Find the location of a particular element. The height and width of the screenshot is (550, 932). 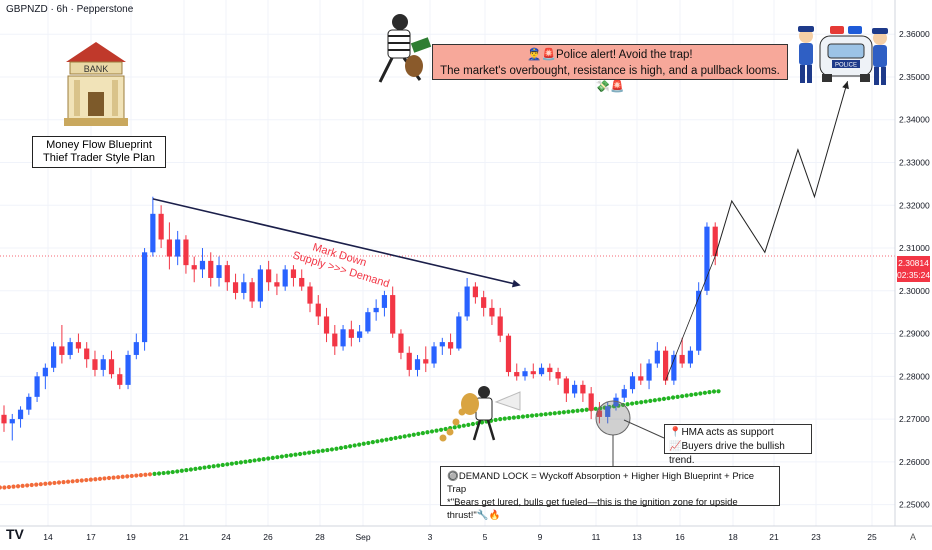

y-tick-label: 2.36000 is located at coordinates (914, 34).